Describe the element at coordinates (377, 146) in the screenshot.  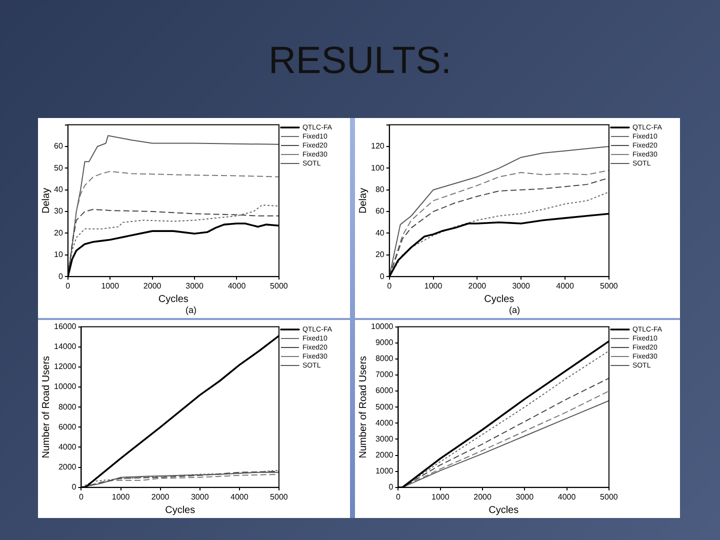
I see `y-tick-label: 120` at that location.